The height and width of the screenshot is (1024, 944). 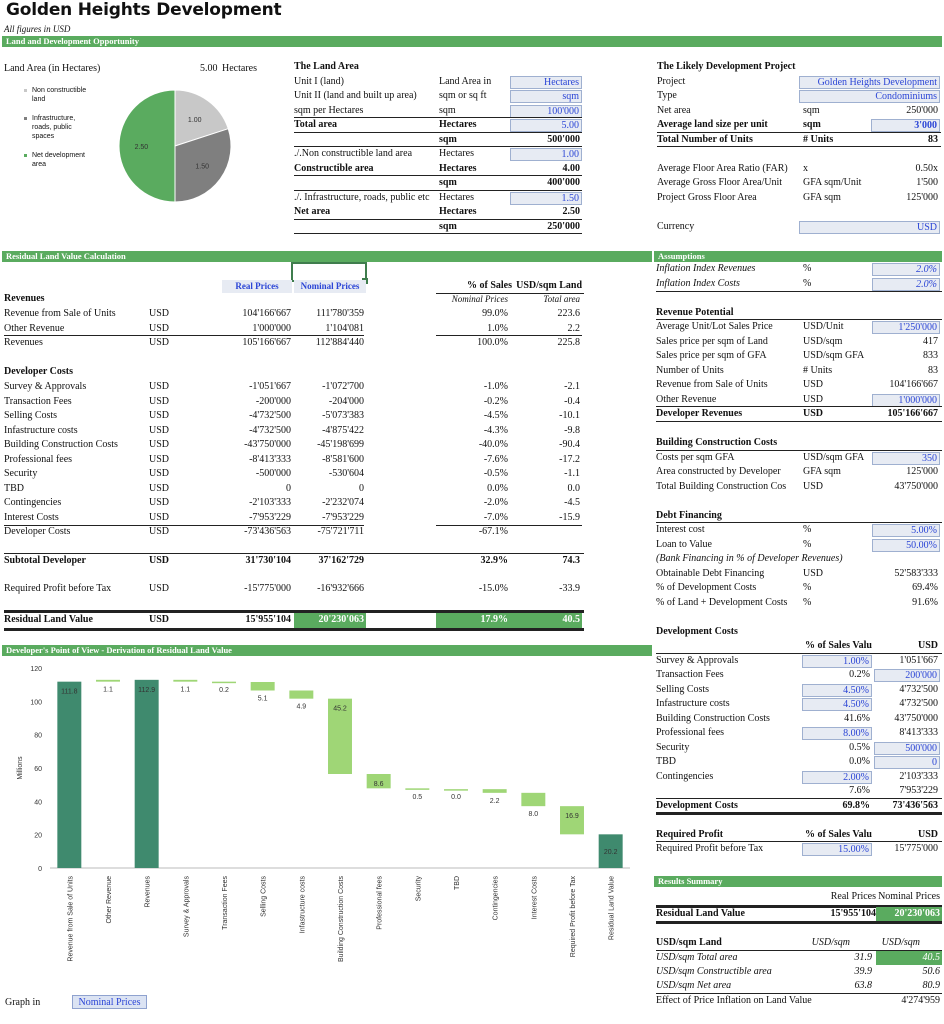 I want to click on assumption-row-developer-revenues: Developer Revenues USD 105'166'667, so click(x=799, y=414).